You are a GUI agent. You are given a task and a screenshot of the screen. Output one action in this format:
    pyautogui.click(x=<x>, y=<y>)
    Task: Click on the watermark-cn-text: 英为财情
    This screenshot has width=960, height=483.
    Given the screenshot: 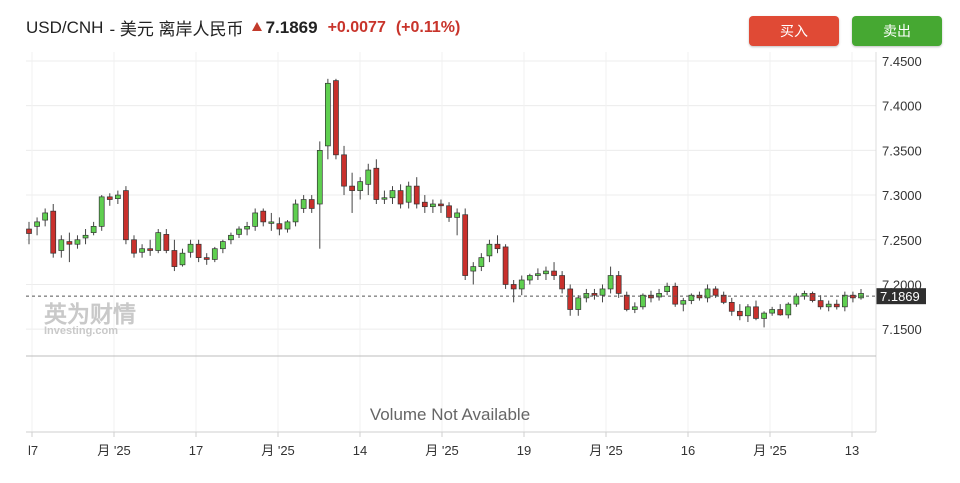 What is the action you would take?
    pyautogui.click(x=90, y=314)
    